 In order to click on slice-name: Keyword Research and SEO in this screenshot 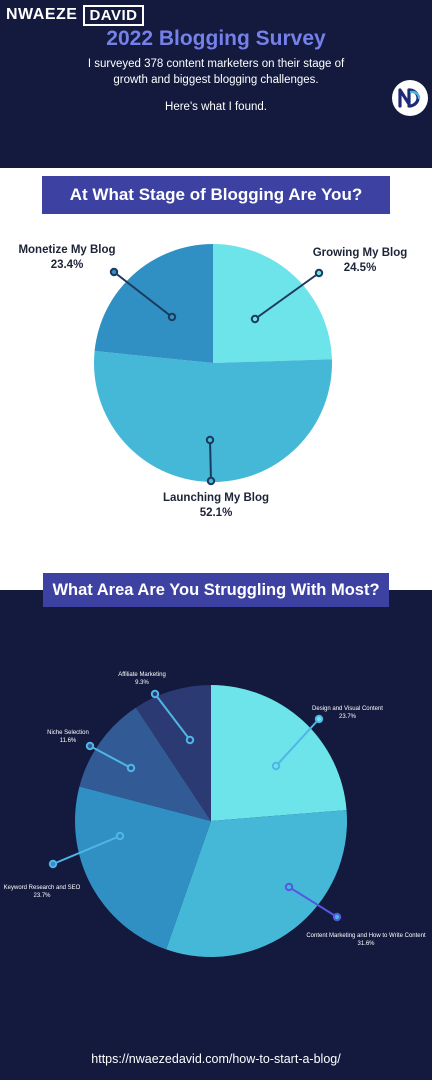, I will do `click(42, 888)`.